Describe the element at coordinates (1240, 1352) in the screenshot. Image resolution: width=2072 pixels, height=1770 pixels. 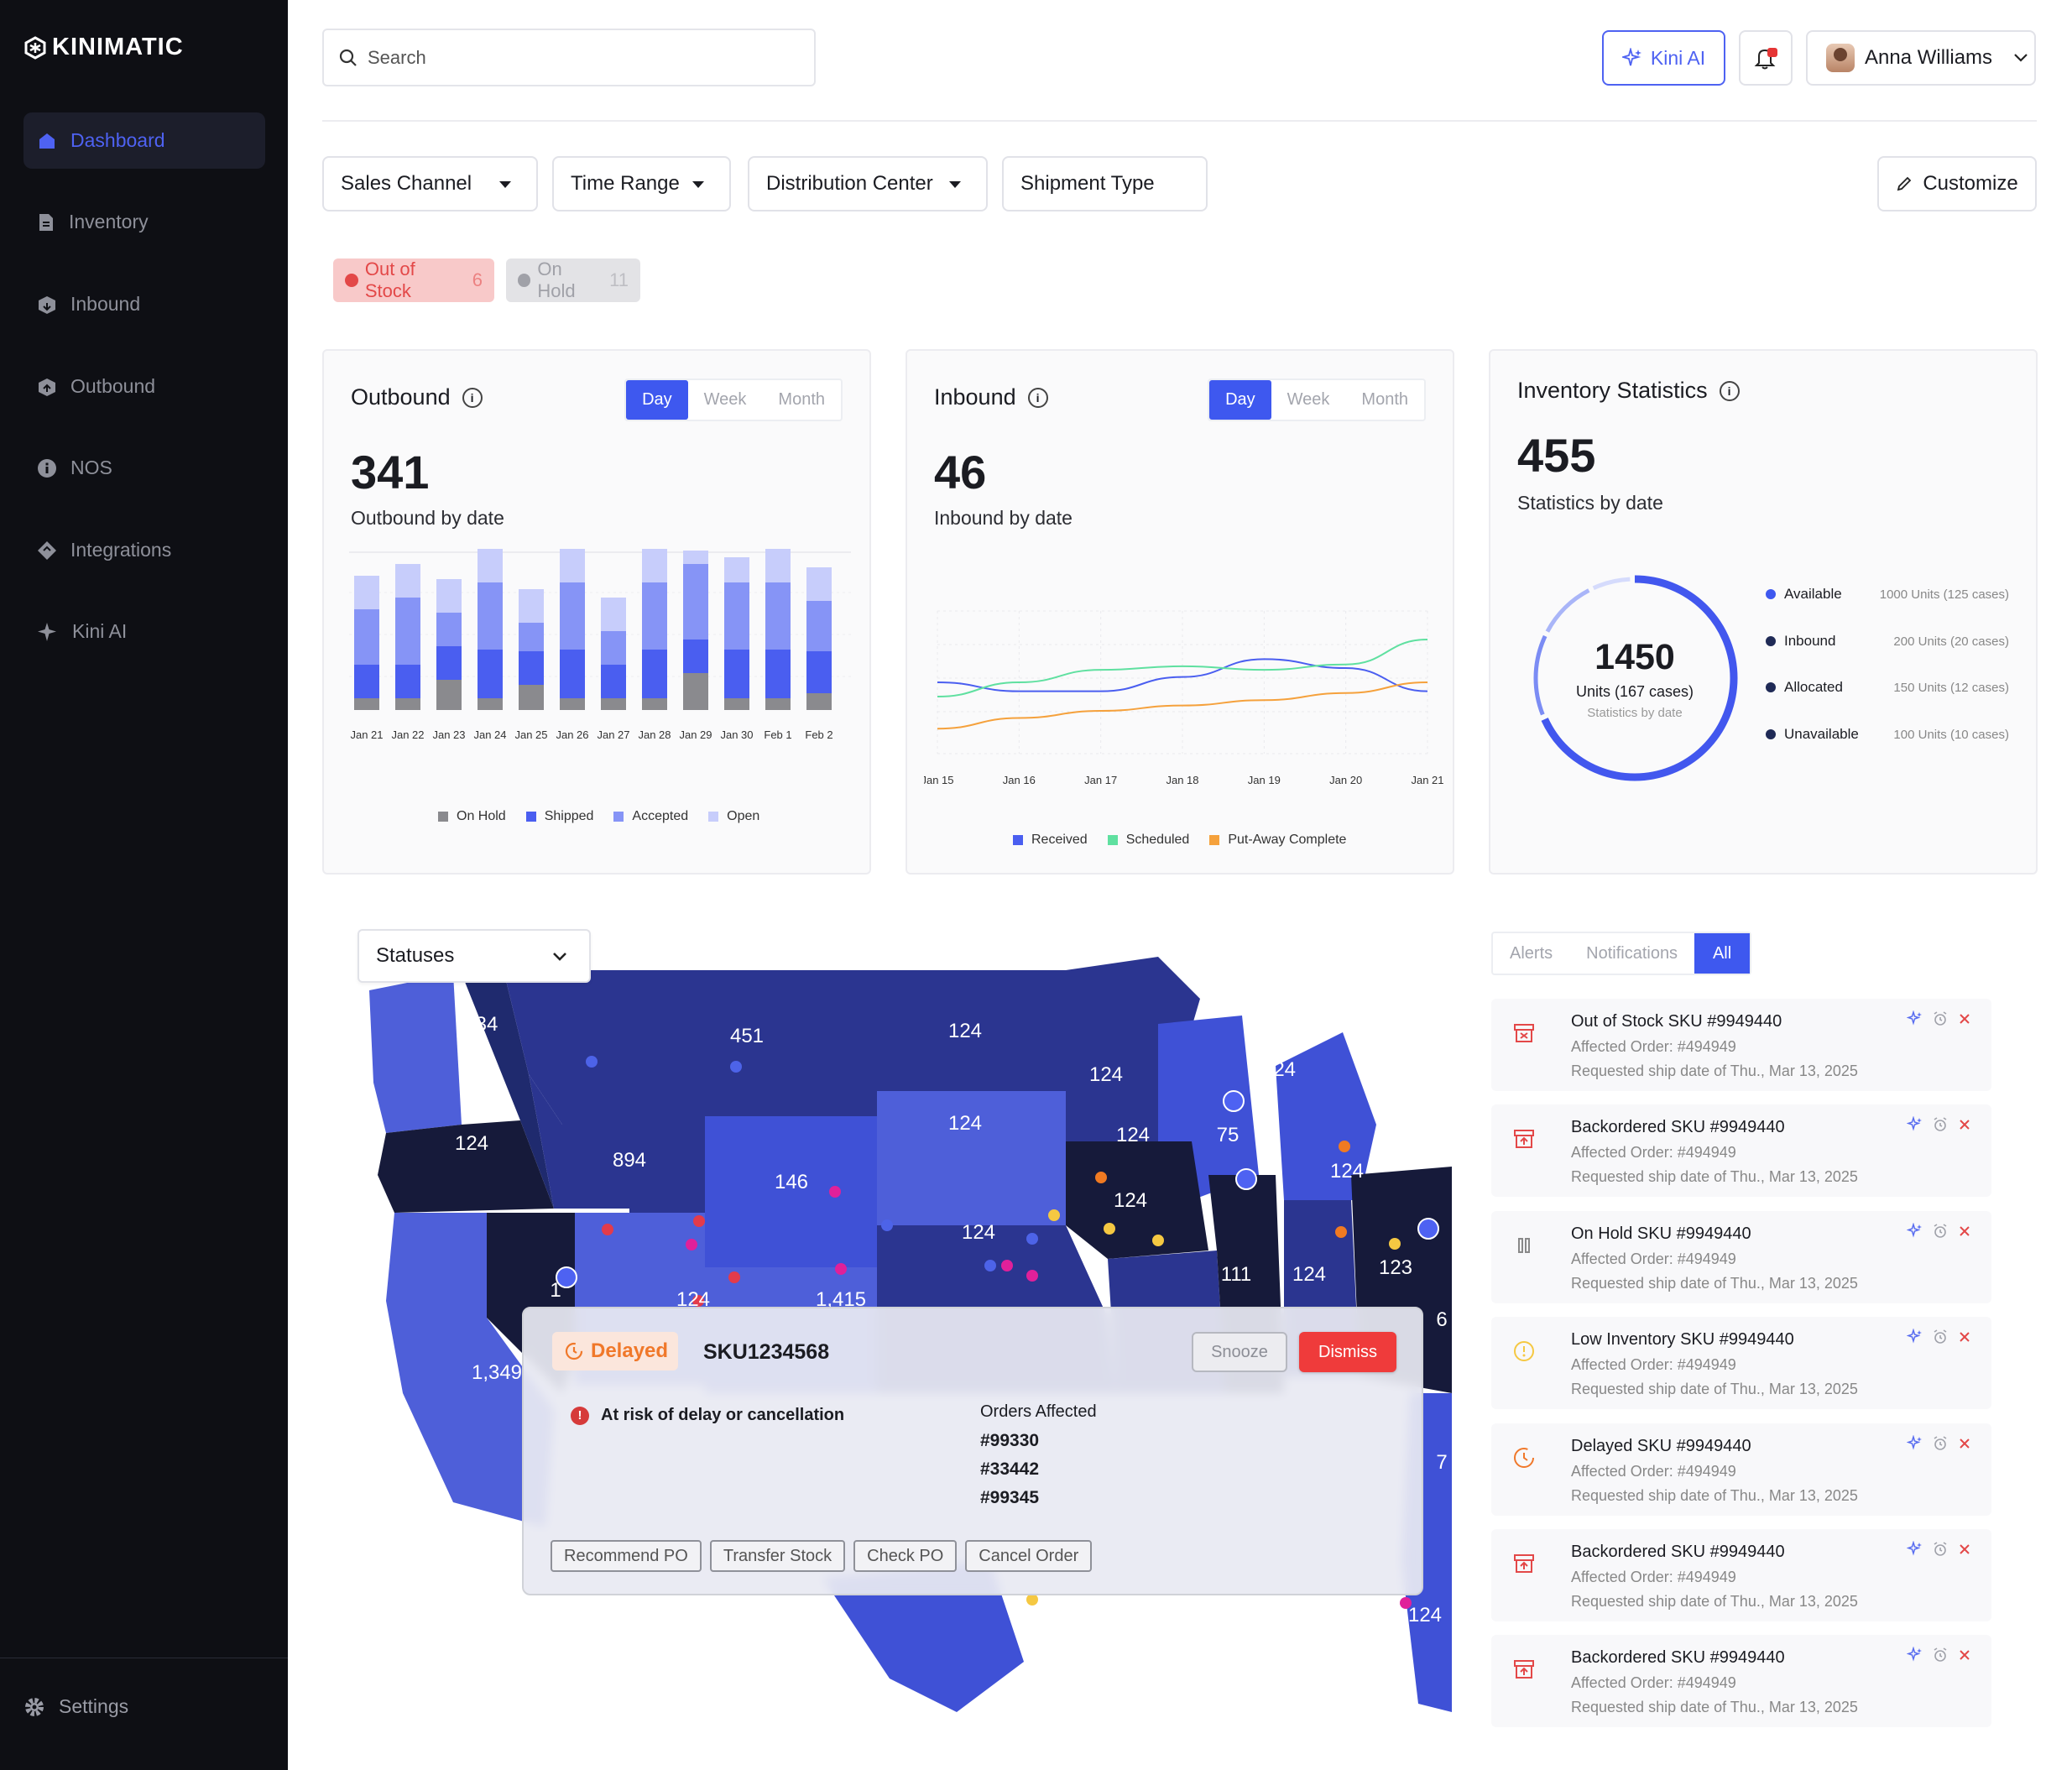
I see `snooze-button: Snooze` at that location.